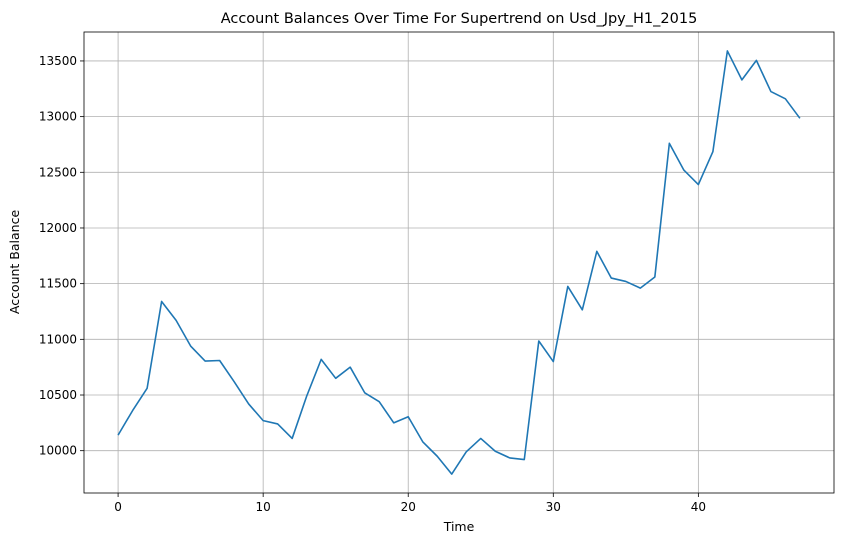 Image resolution: width=868 pixels, height=545 pixels. What do you see at coordinates (58, 395) in the screenshot?
I see `y-tick-label: 10500` at bounding box center [58, 395].